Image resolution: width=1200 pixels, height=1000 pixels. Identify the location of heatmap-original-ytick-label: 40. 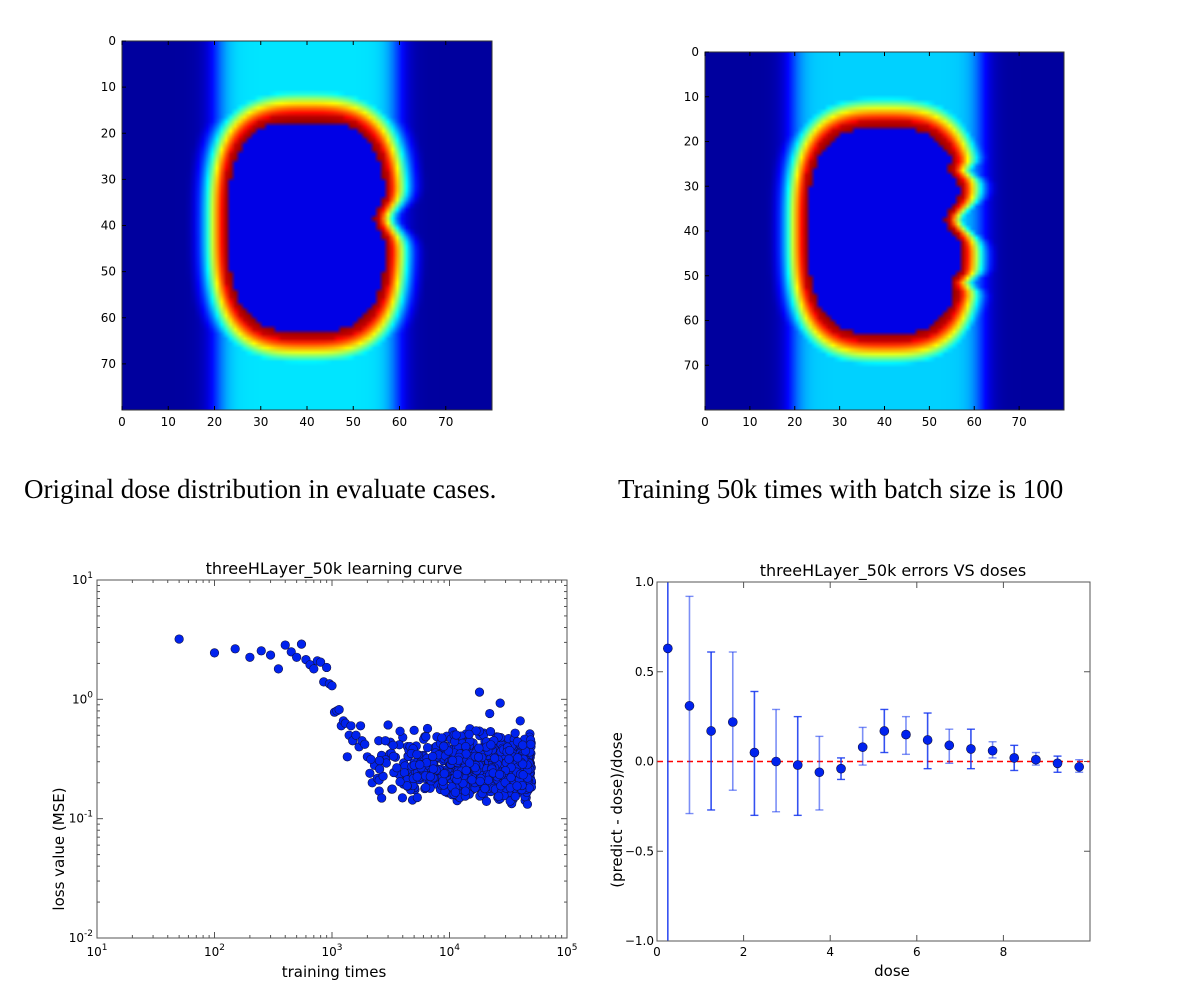
(108, 226).